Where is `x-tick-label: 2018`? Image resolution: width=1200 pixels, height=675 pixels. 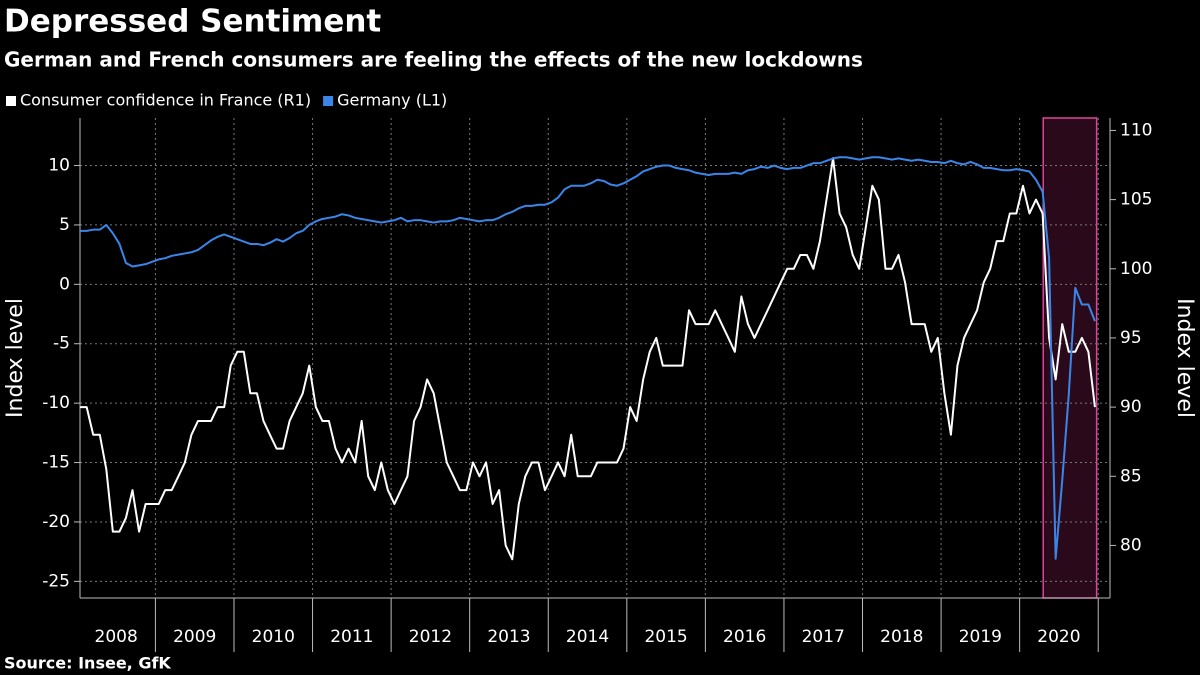
x-tick-label: 2018 is located at coordinates (901, 637).